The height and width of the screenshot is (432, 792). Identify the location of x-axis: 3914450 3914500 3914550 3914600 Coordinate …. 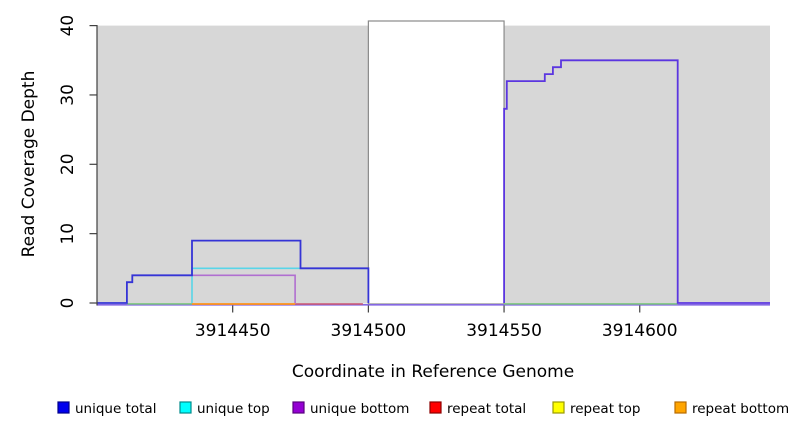
(436, 343).